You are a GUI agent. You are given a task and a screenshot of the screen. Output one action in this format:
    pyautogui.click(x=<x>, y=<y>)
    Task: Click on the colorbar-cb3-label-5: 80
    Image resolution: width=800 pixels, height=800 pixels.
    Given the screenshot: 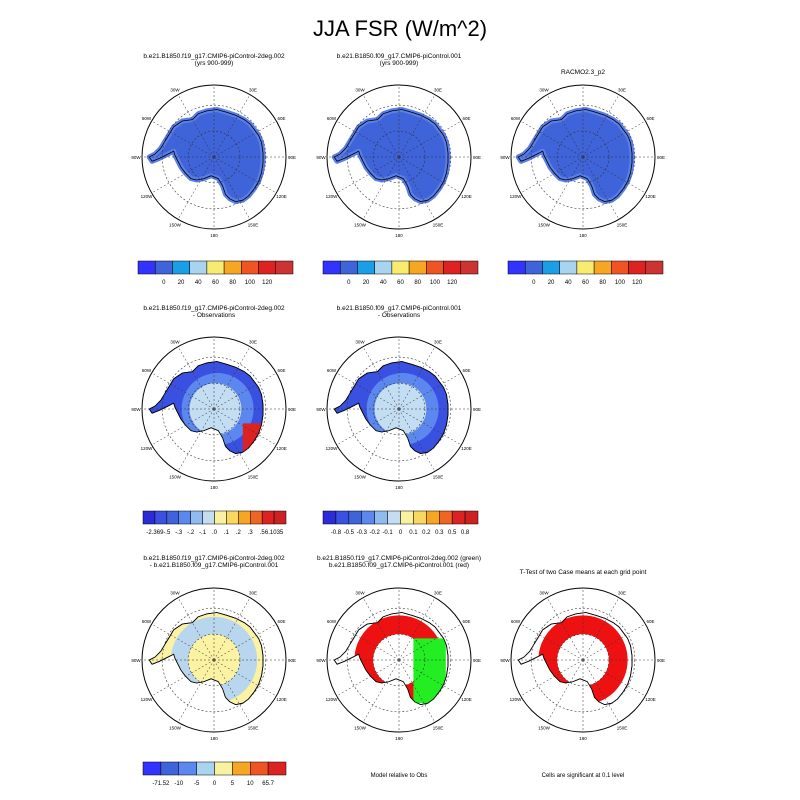 What is the action you would take?
    pyautogui.click(x=602, y=283)
    